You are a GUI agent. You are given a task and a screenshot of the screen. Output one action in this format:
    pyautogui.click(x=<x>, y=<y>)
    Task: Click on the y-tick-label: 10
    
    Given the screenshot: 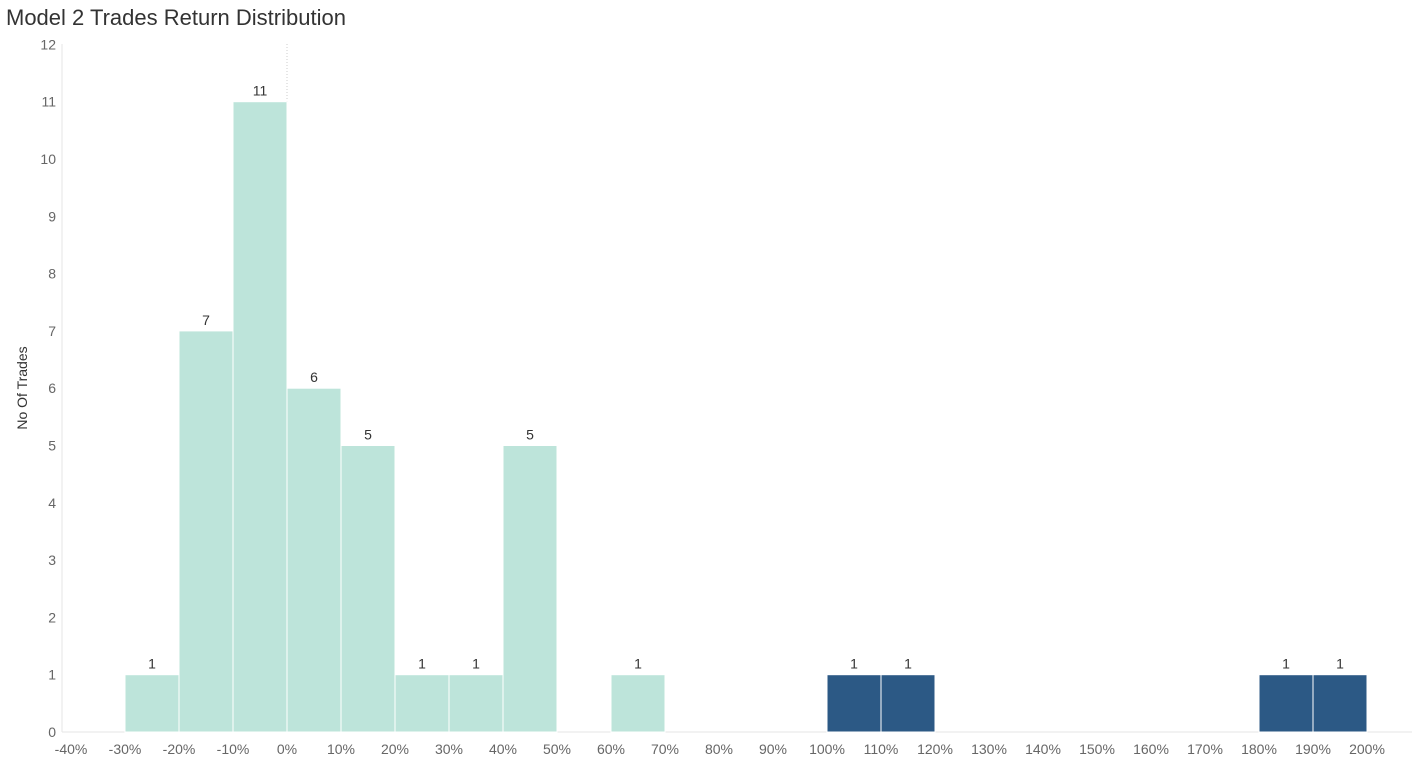 What is the action you would take?
    pyautogui.click(x=48, y=159)
    